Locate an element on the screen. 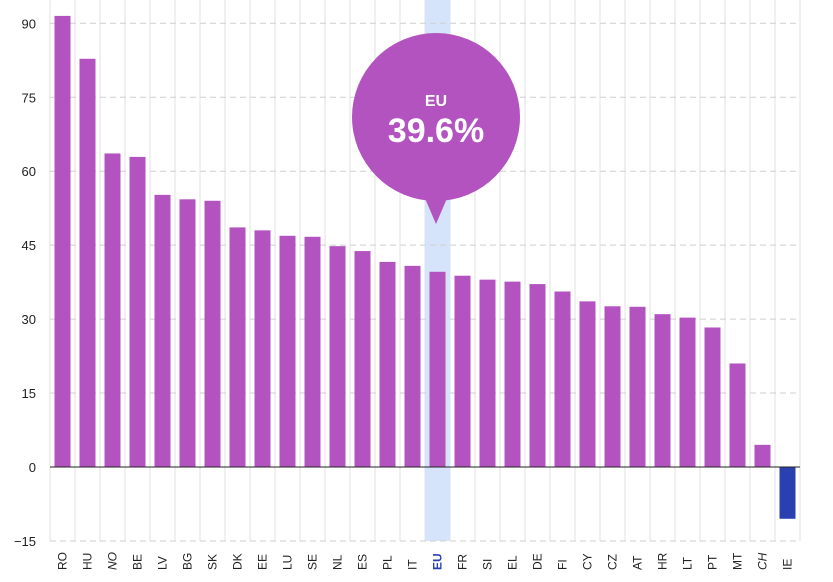 The image size is (833, 582). callout-value: 39.6% is located at coordinates (436, 131).